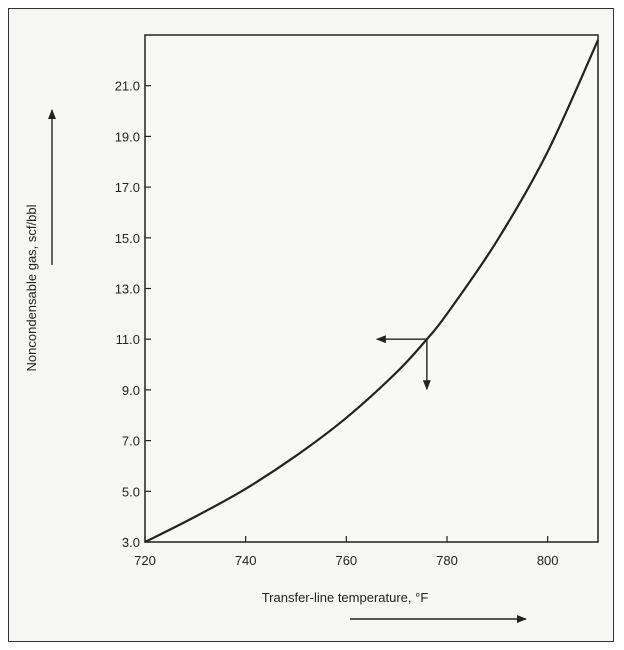 This screenshot has height=650, width=624. I want to click on y-tick-label: 11.0, so click(128, 339).